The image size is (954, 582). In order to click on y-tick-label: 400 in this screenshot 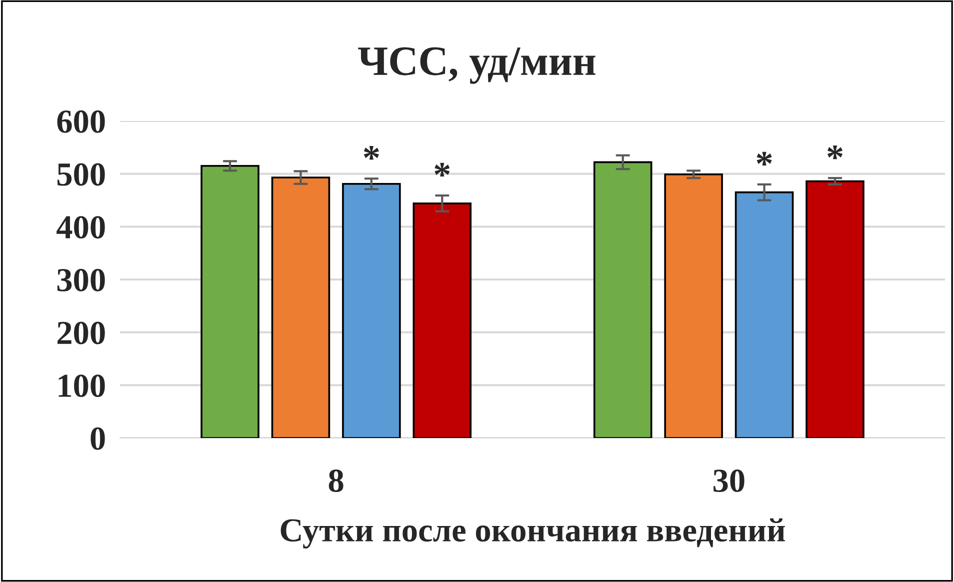, I will do `click(80, 227)`.